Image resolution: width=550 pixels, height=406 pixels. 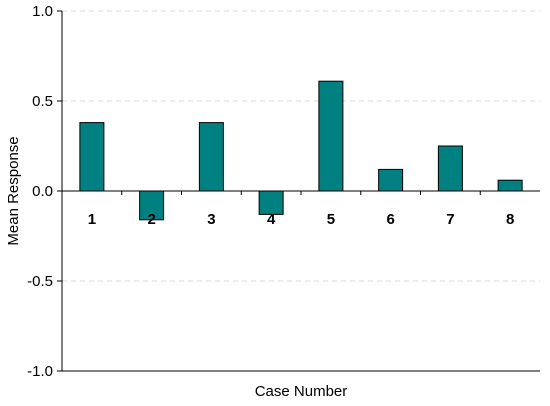 I want to click on zero-line-group, so click(x=301, y=192).